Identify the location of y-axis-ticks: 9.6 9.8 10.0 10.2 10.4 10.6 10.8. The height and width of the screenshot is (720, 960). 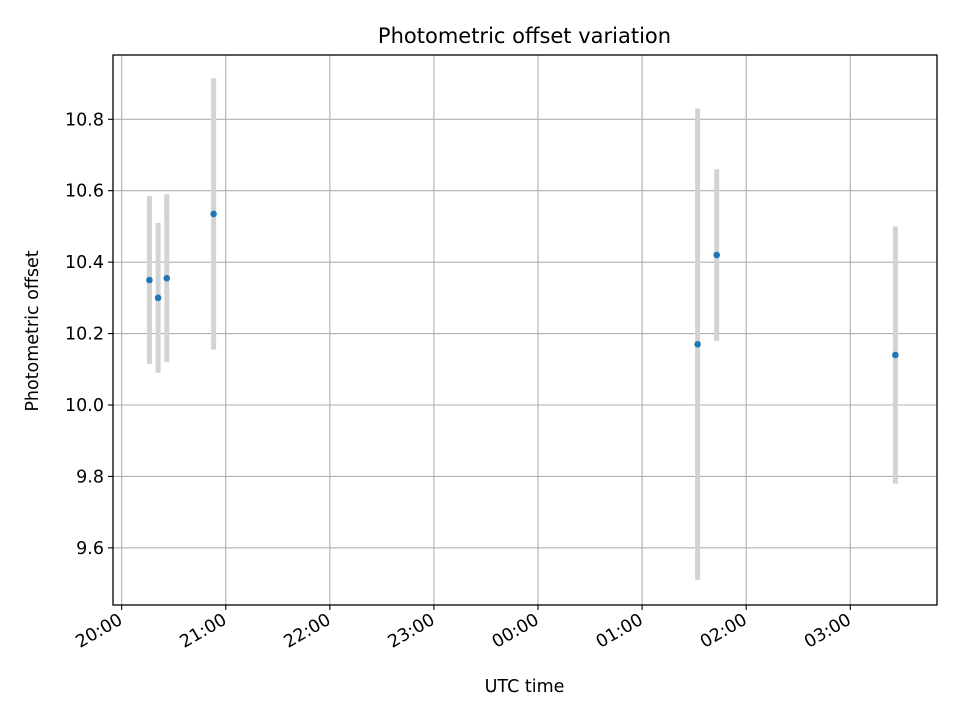
(89, 334).